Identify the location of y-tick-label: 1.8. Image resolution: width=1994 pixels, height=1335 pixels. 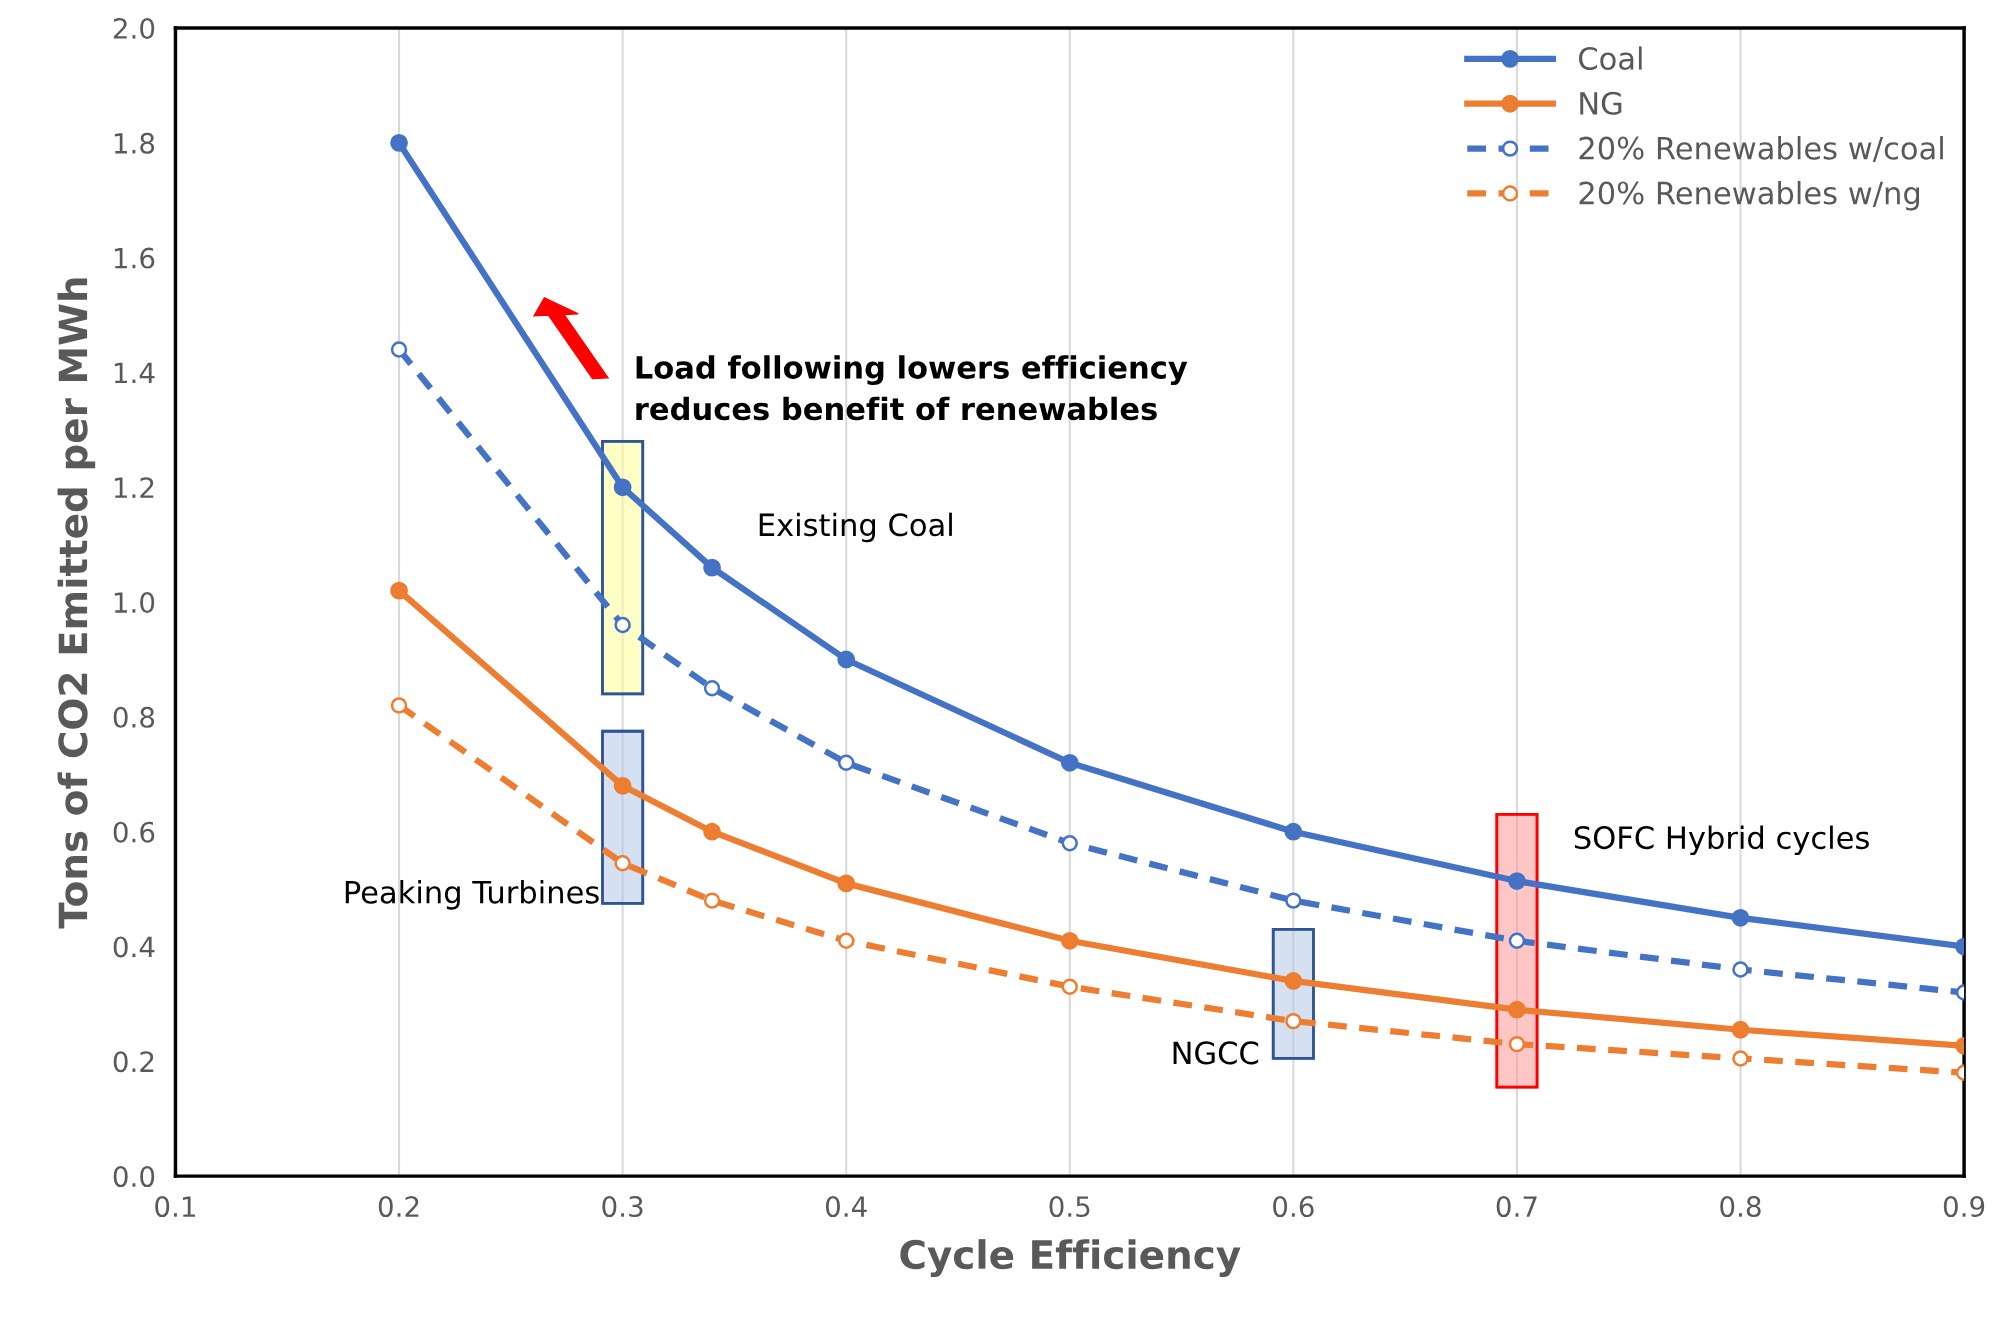
(134, 143).